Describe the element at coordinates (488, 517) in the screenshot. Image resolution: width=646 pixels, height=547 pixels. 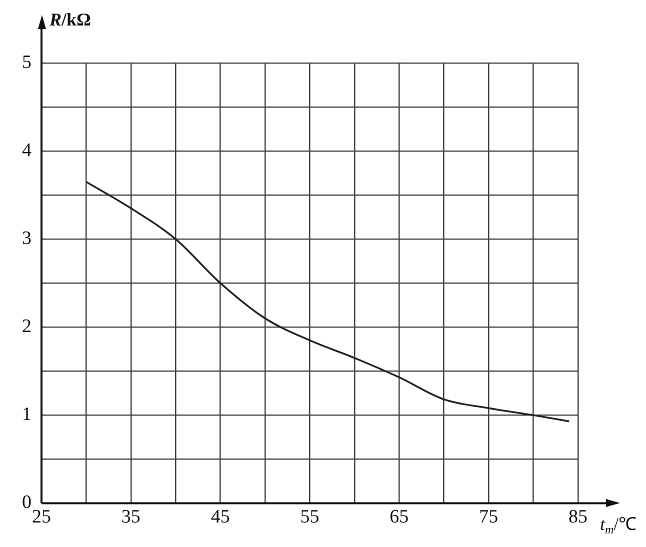
I see `x-tick-label: 75` at that location.